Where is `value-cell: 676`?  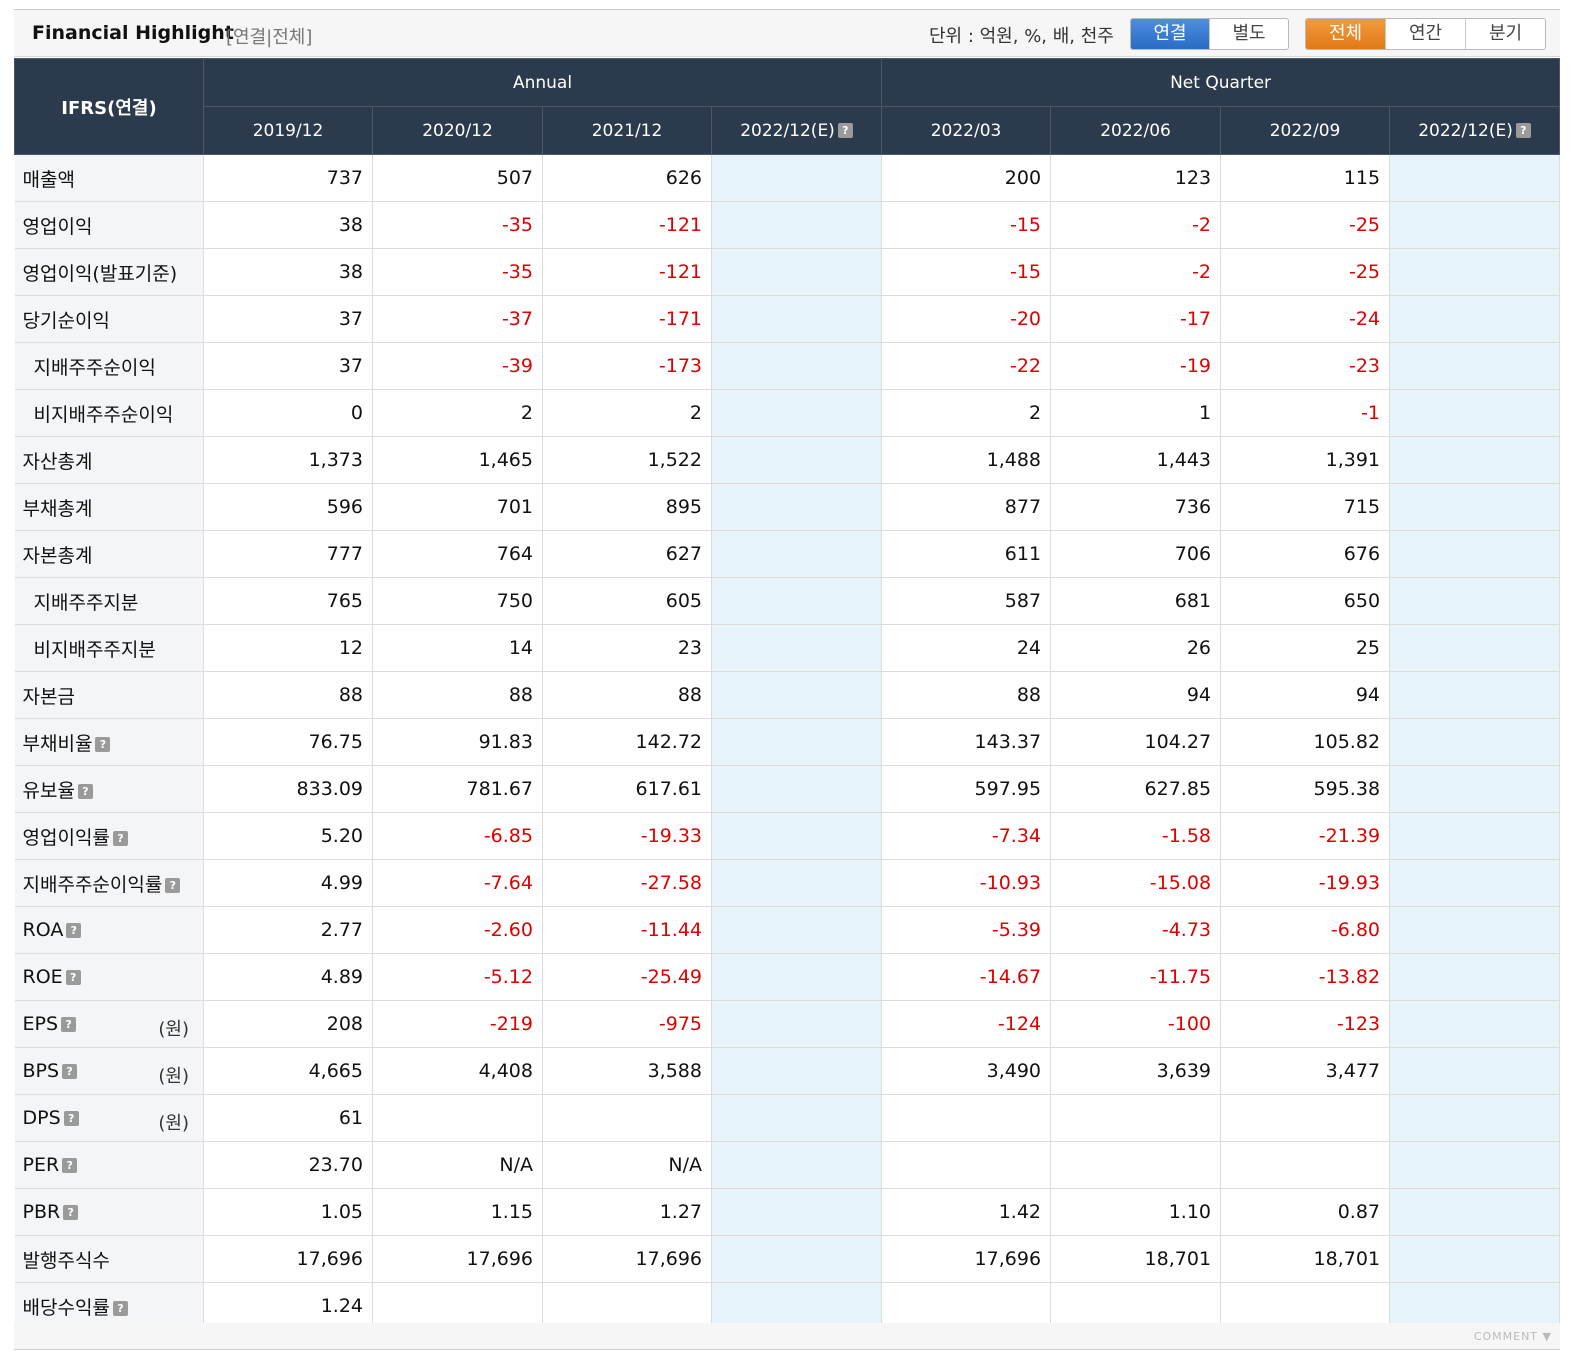 value-cell: 676 is located at coordinates (1305, 554).